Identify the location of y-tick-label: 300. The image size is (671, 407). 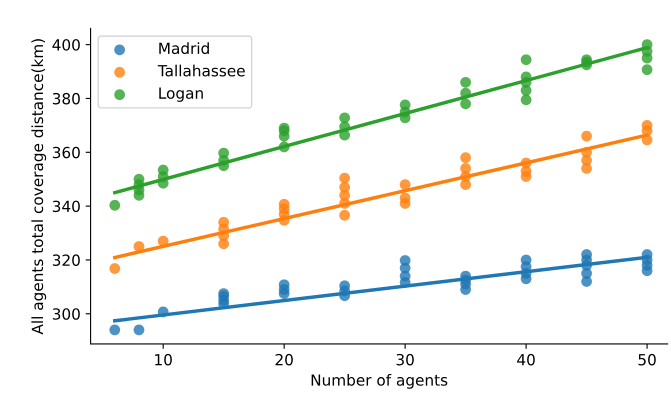
(66, 314).